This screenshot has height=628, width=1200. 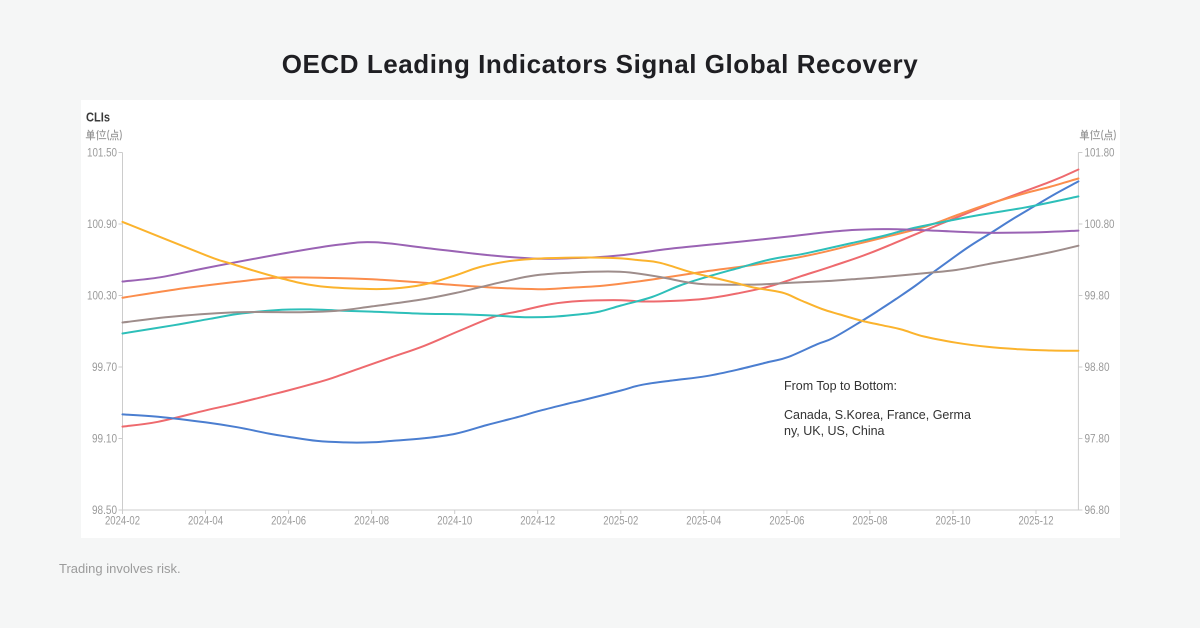 I want to click on svg-text: 97.80, so click(x=1097, y=439).